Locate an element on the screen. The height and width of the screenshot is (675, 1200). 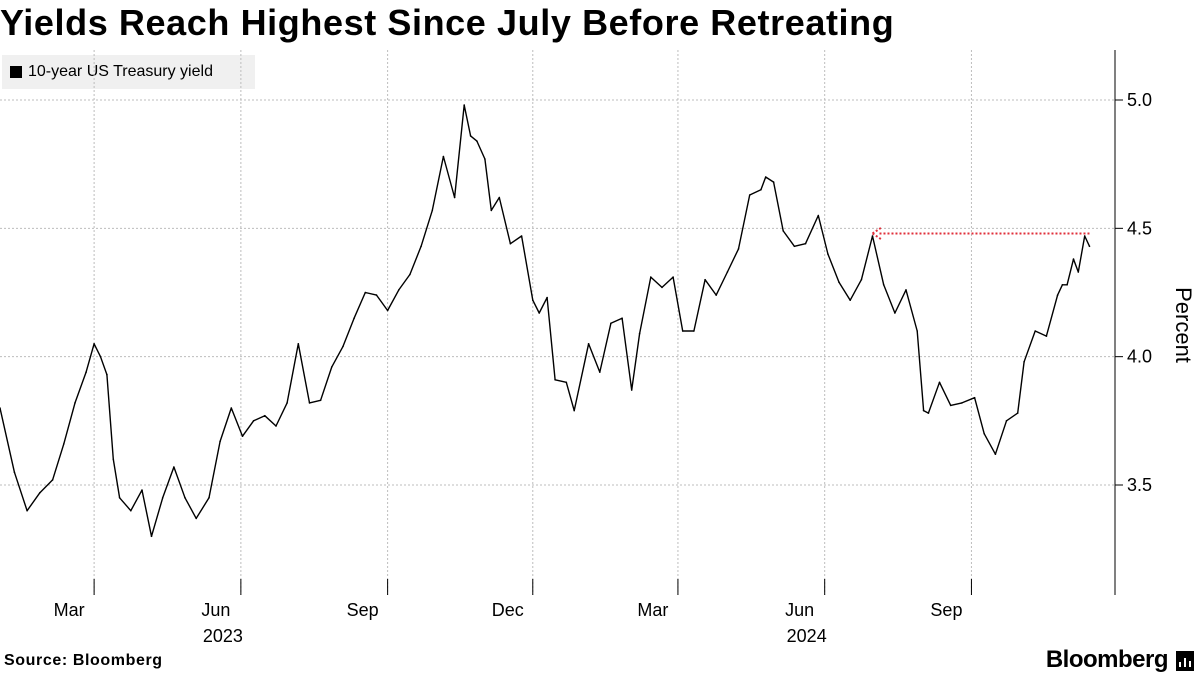
x-tick-label: Dec is located at coordinates (508, 610).